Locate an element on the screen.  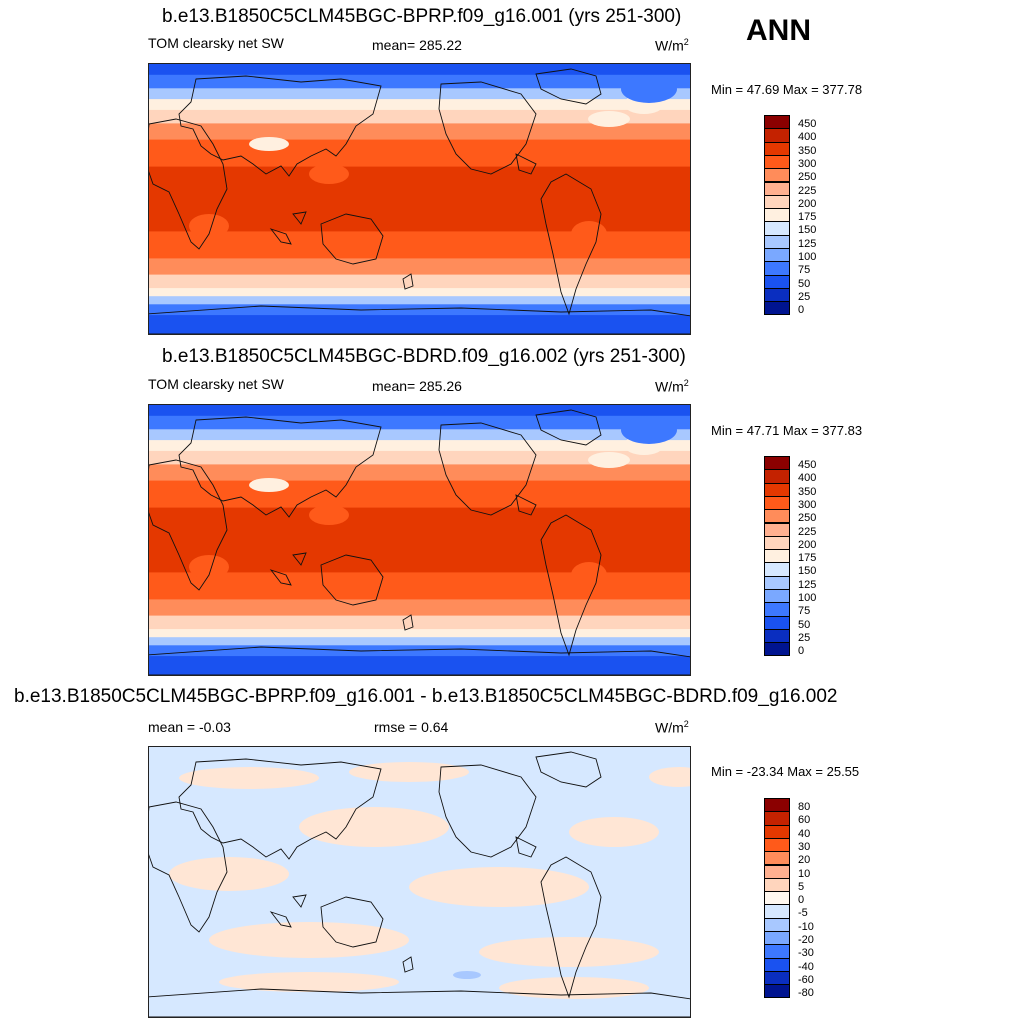
panel2-map-plot is located at coordinates (419, 540).